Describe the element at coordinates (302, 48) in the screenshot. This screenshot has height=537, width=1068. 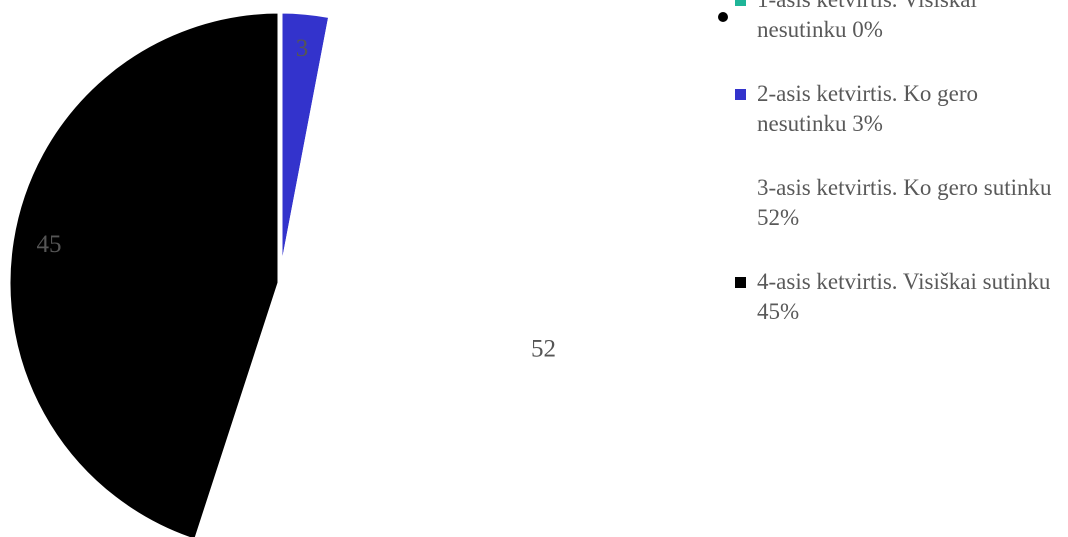
I see `data-label-2: 3` at that location.